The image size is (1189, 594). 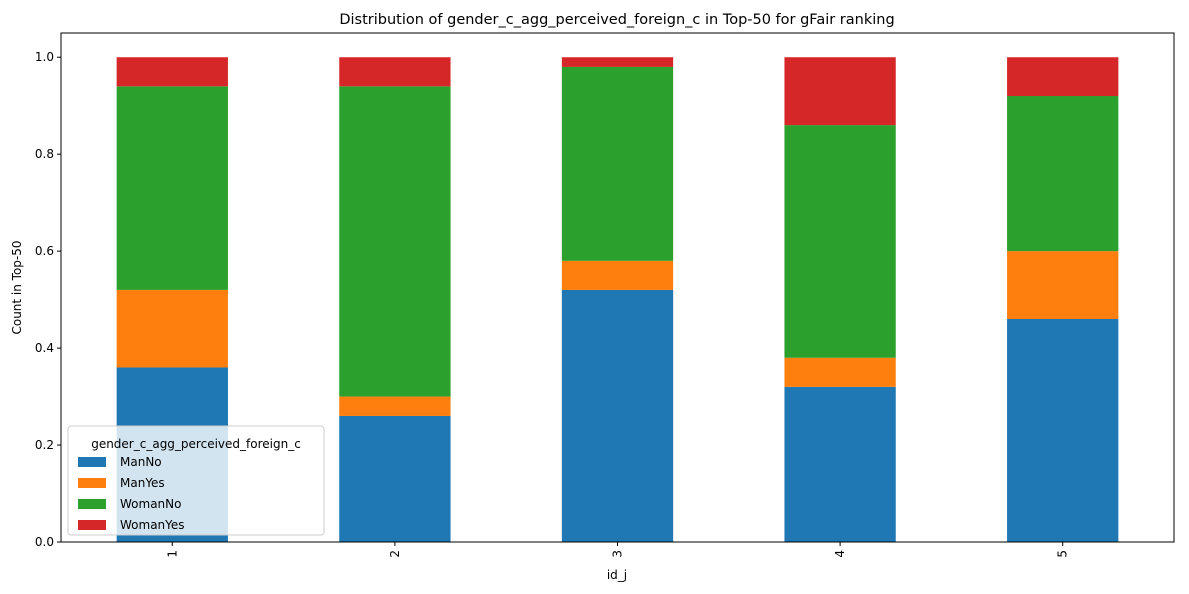 I want to click on legend-frame, so click(x=196, y=480).